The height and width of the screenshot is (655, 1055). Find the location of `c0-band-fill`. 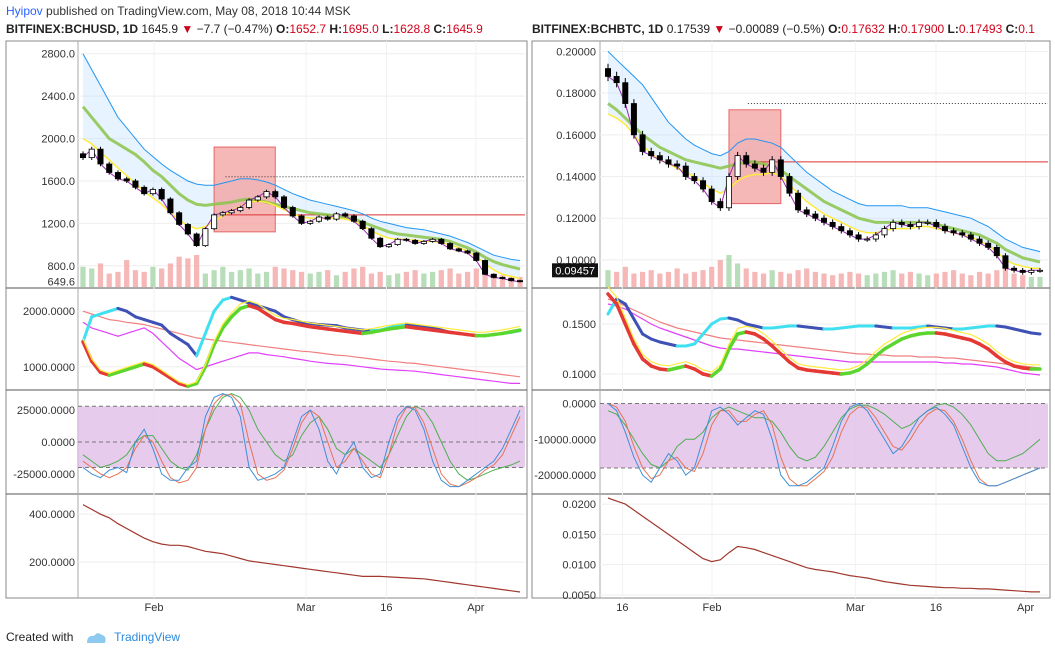

c0-band-fill is located at coordinates (301, 166).